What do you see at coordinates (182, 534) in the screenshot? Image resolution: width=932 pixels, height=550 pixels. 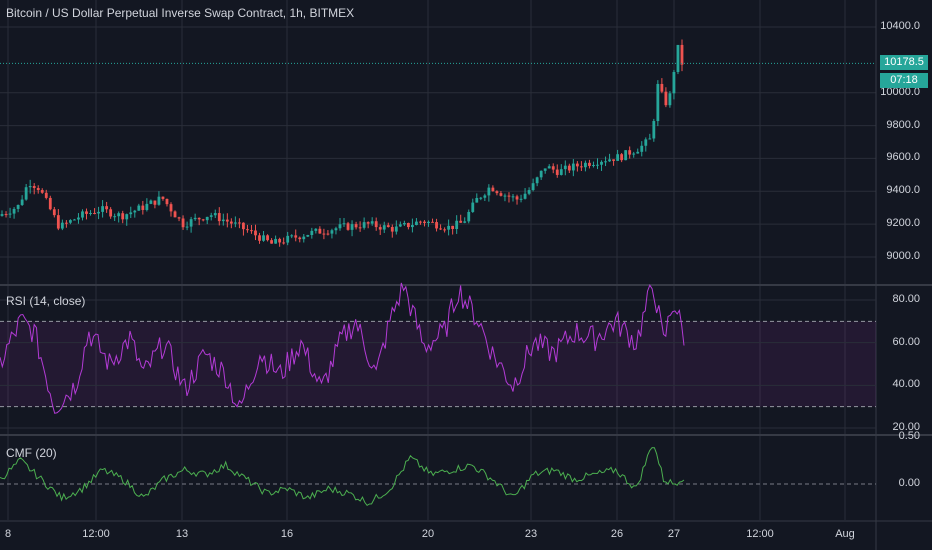 I see `time-axis-label: 13` at bounding box center [182, 534].